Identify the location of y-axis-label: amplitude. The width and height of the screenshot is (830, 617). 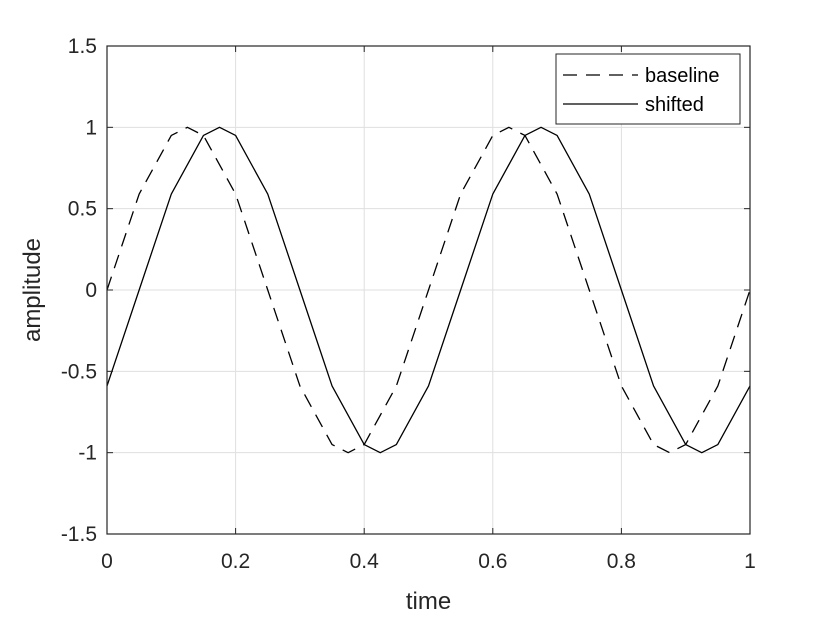
(32, 290).